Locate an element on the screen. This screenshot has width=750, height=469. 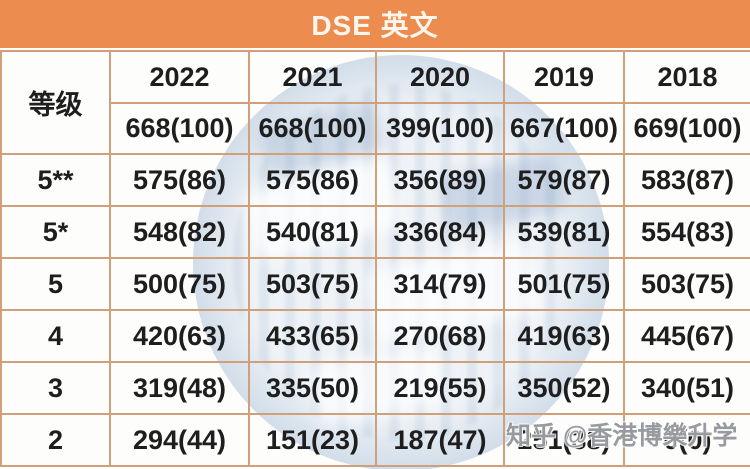
value-cell: 445(67) is located at coordinates (686, 336).